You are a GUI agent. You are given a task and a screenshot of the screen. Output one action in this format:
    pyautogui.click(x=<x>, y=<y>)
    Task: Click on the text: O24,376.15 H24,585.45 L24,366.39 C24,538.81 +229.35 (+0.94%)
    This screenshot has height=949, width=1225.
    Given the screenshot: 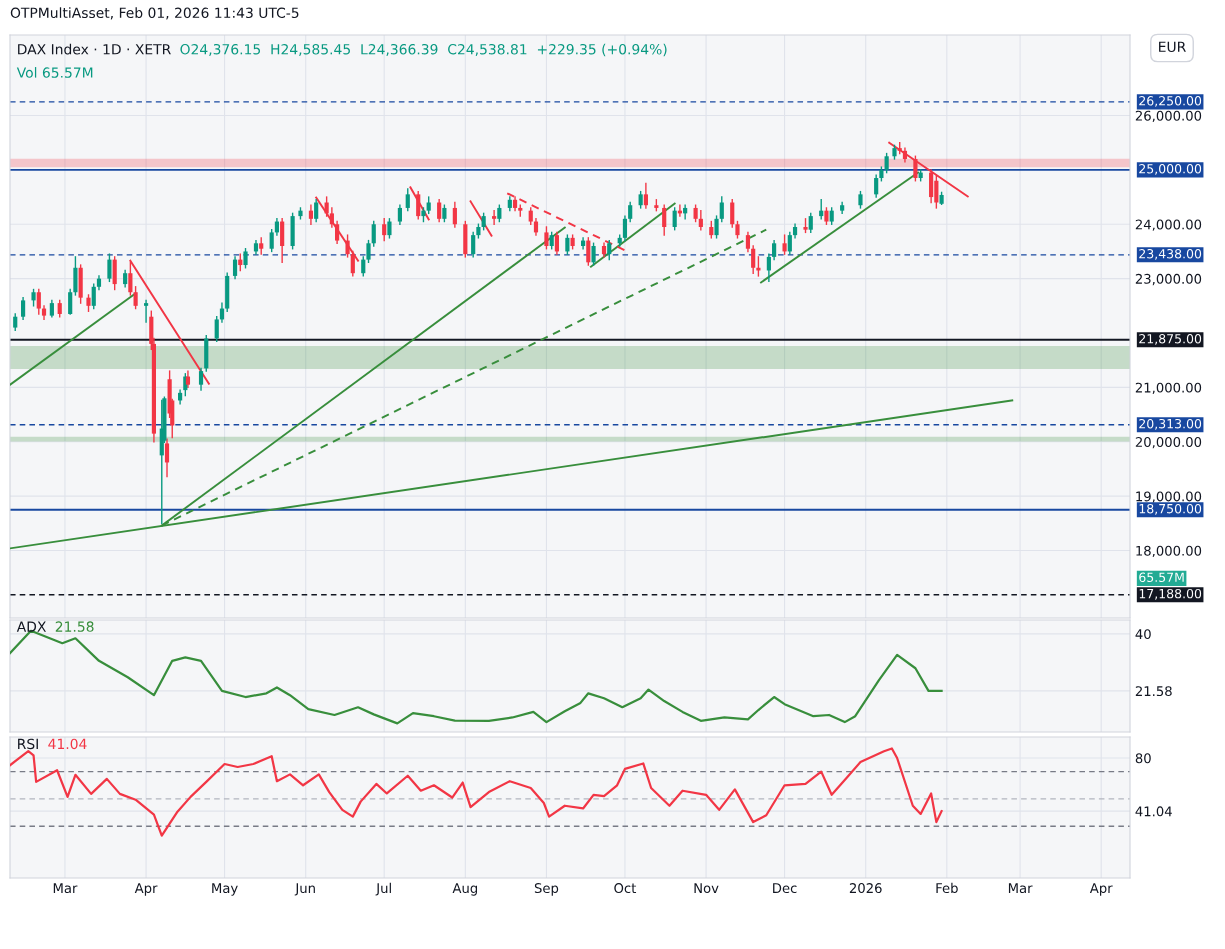 What is the action you would take?
    pyautogui.click(x=423, y=50)
    